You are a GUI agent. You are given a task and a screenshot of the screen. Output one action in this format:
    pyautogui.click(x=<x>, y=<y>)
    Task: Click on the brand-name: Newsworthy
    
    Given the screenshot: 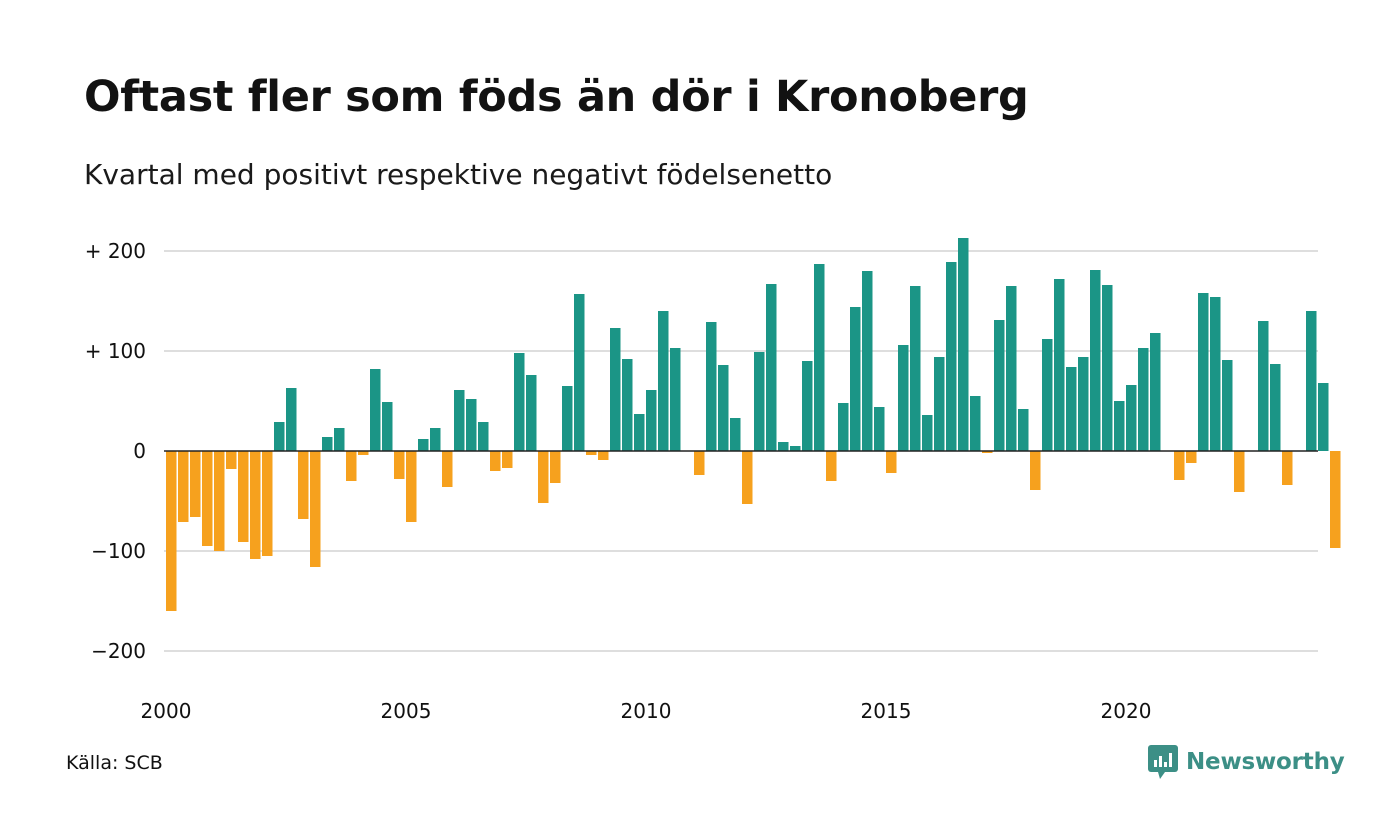 What is the action you would take?
    pyautogui.click(x=1265, y=762)
    